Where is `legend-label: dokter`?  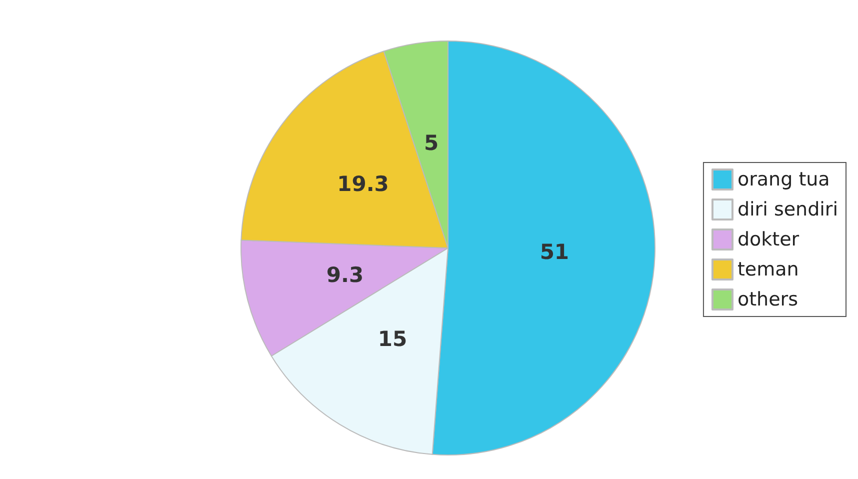 legend-label: dokter is located at coordinates (768, 239).